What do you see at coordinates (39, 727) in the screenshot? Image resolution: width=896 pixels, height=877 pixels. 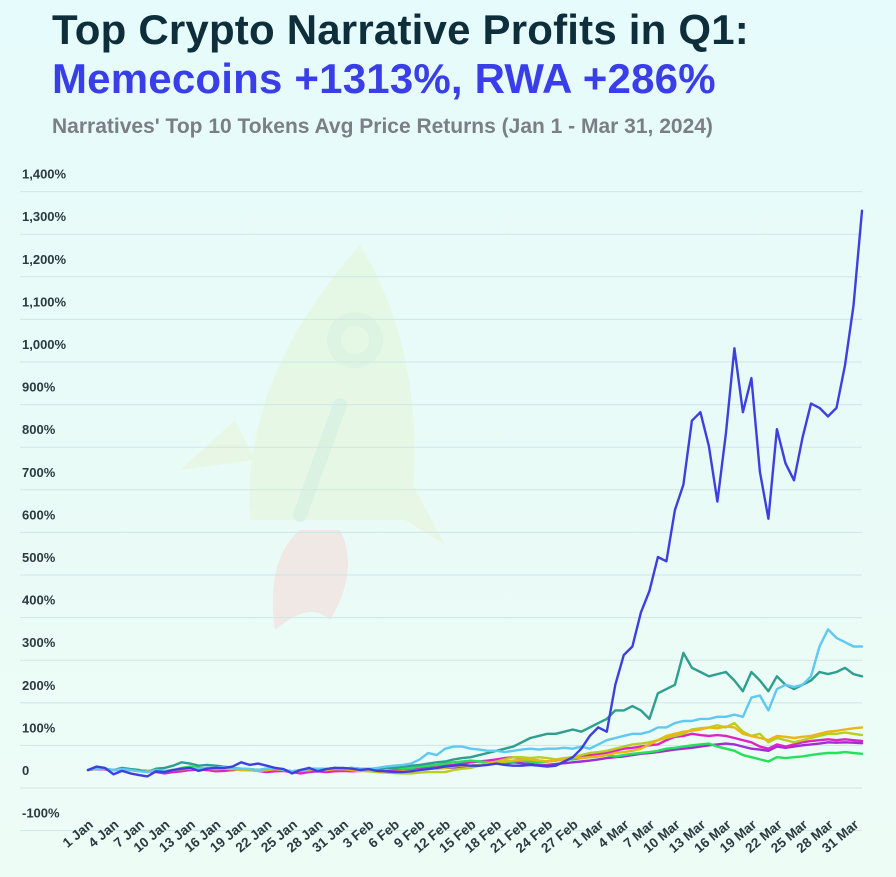 I see `y-tick-label: 100%` at bounding box center [39, 727].